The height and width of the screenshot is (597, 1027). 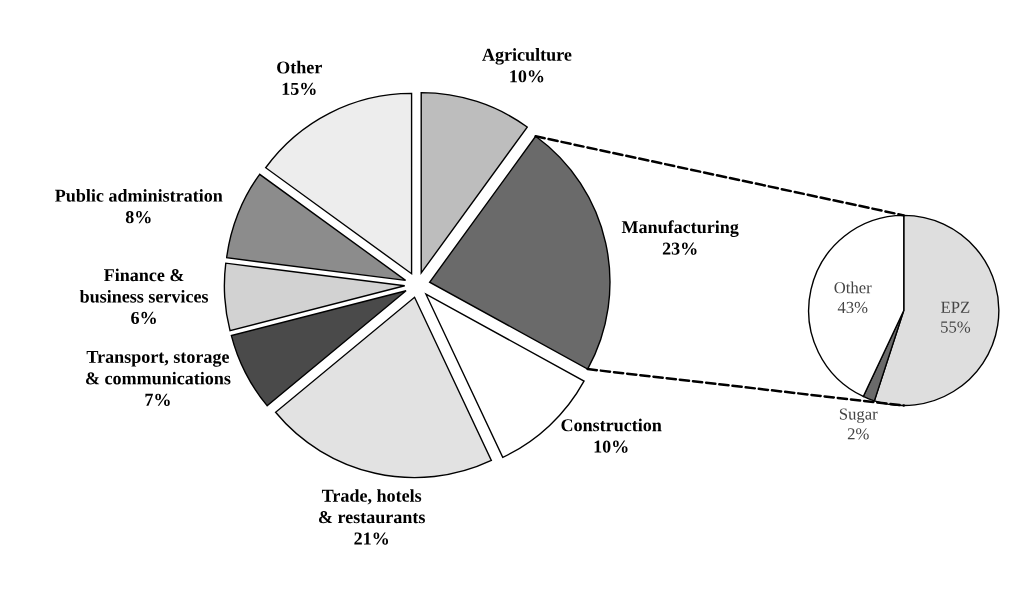 I want to click on data-label: 23%, so click(x=679, y=248).